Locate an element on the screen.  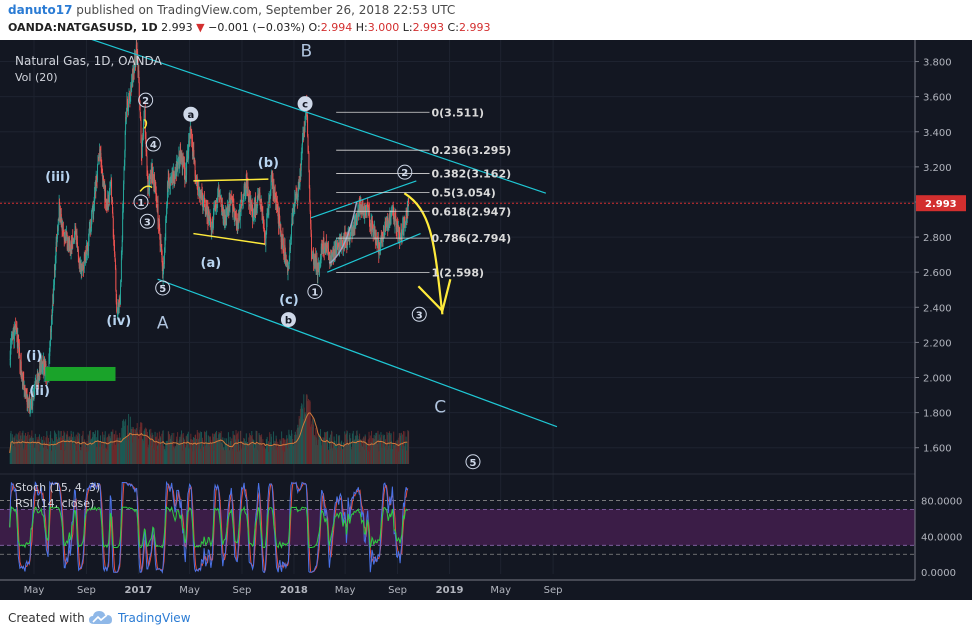
upper-channel-line is located at coordinates (319, 117).